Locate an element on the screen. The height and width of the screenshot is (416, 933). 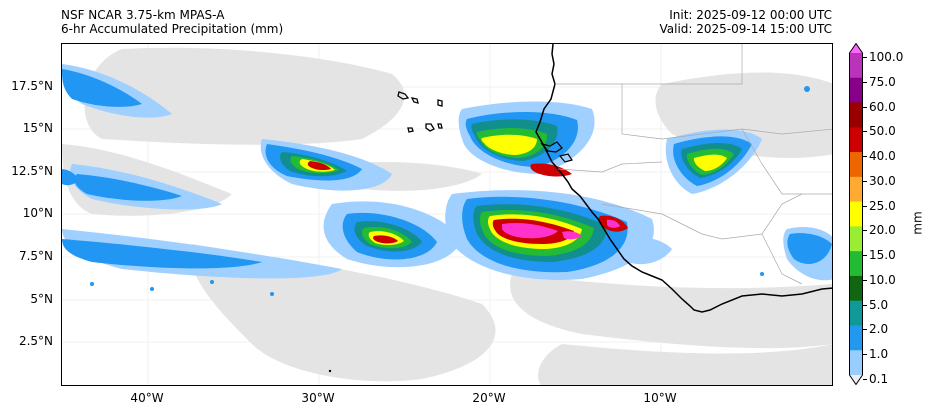
colorbar-tick-label: 15.0 is located at coordinates (882, 255).